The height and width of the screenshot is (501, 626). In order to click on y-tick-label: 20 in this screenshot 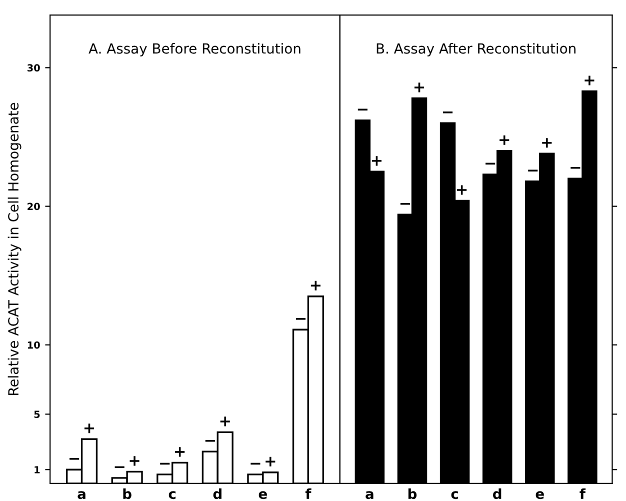, I will do `click(34, 206)`.